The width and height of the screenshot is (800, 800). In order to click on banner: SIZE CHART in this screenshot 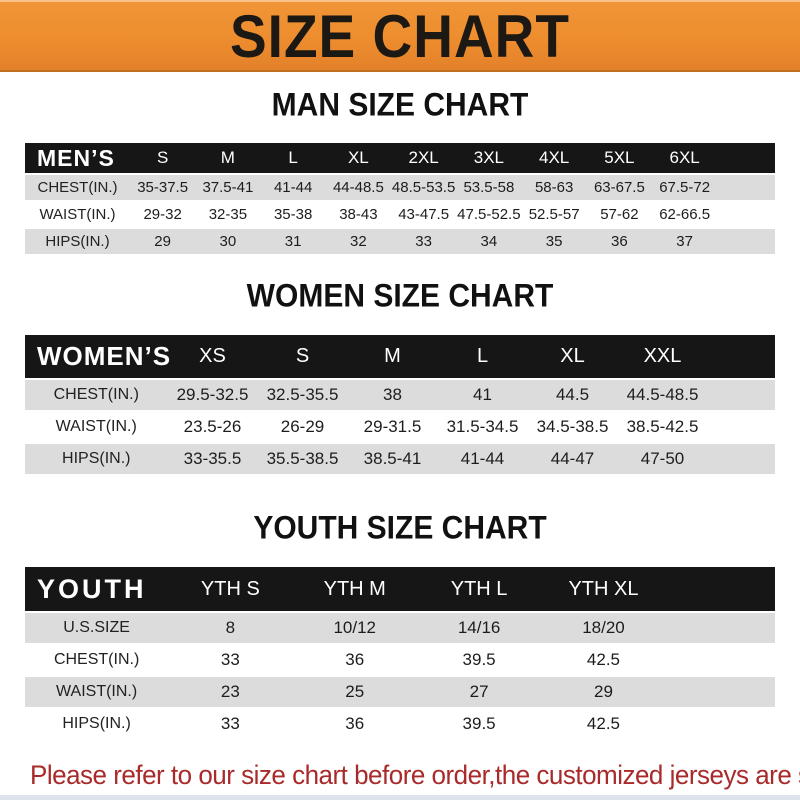, I will do `click(400, 36)`.